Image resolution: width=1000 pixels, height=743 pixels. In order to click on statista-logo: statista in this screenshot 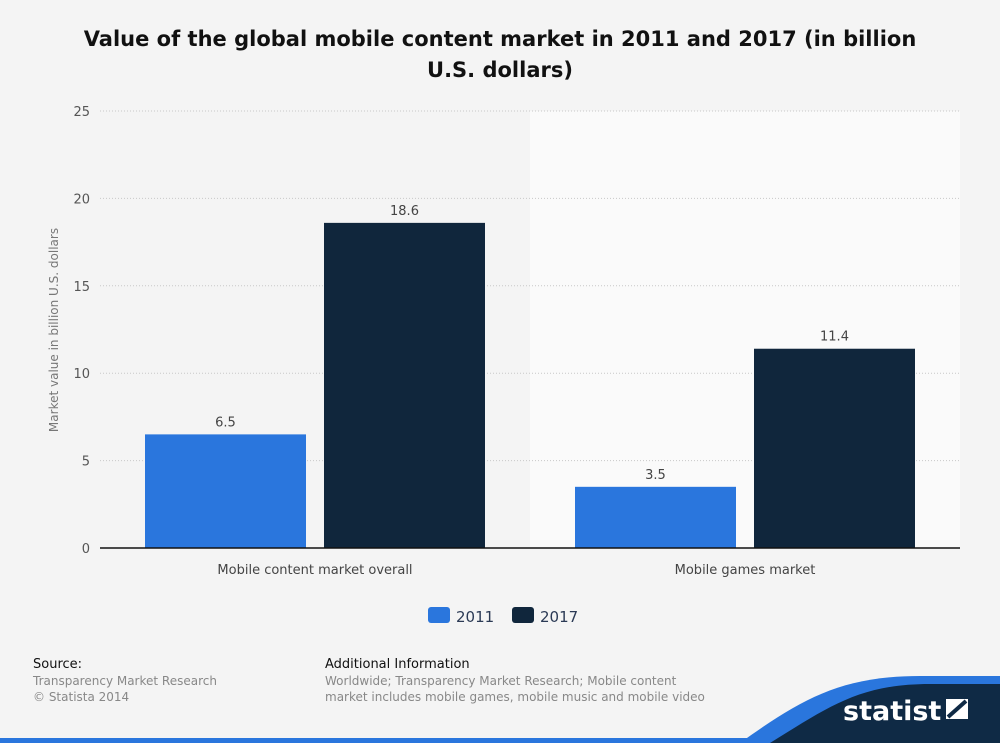, I will do `click(901, 711)`.